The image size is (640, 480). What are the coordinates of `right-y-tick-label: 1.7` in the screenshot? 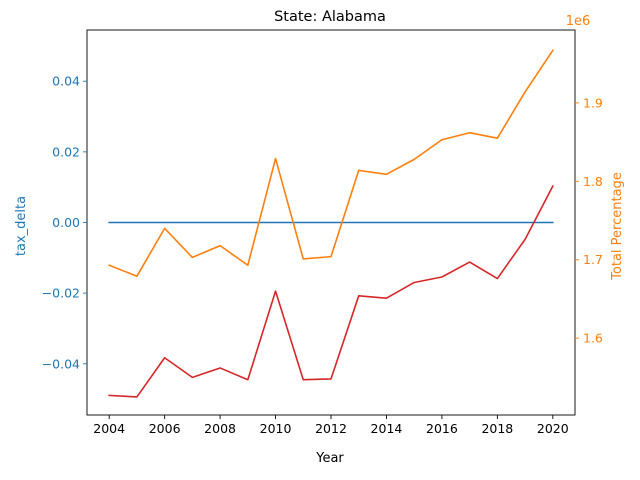 It's located at (593, 259).